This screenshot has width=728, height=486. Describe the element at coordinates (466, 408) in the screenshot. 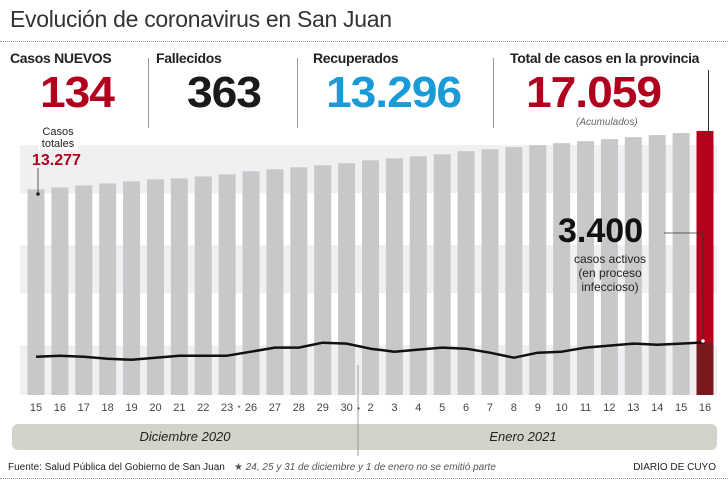

I see `x-tick-label: 6` at that location.